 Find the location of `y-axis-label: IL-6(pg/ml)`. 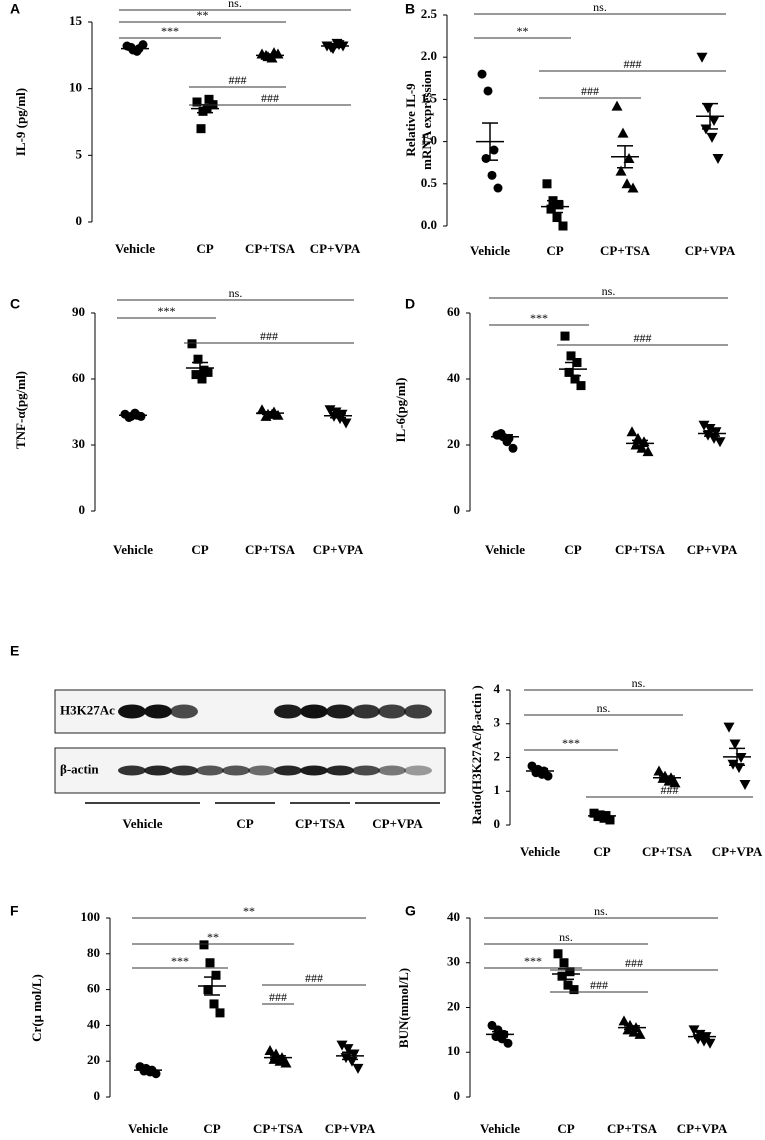

y-axis-label: IL-6(pg/ml) is located at coordinates (400, 410).